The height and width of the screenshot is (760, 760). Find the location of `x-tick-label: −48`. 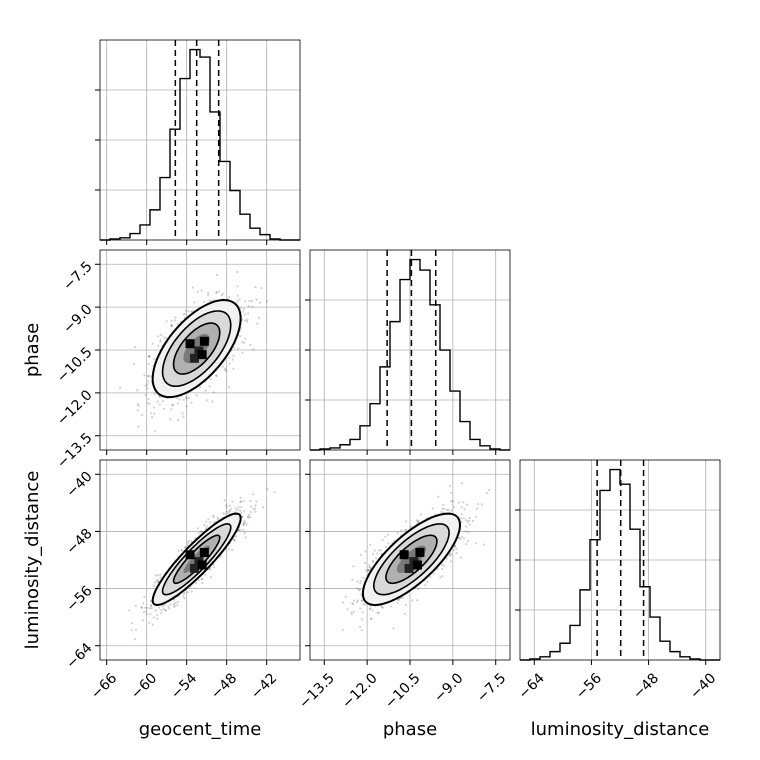

x-tick-label: −48 is located at coordinates (646, 686).